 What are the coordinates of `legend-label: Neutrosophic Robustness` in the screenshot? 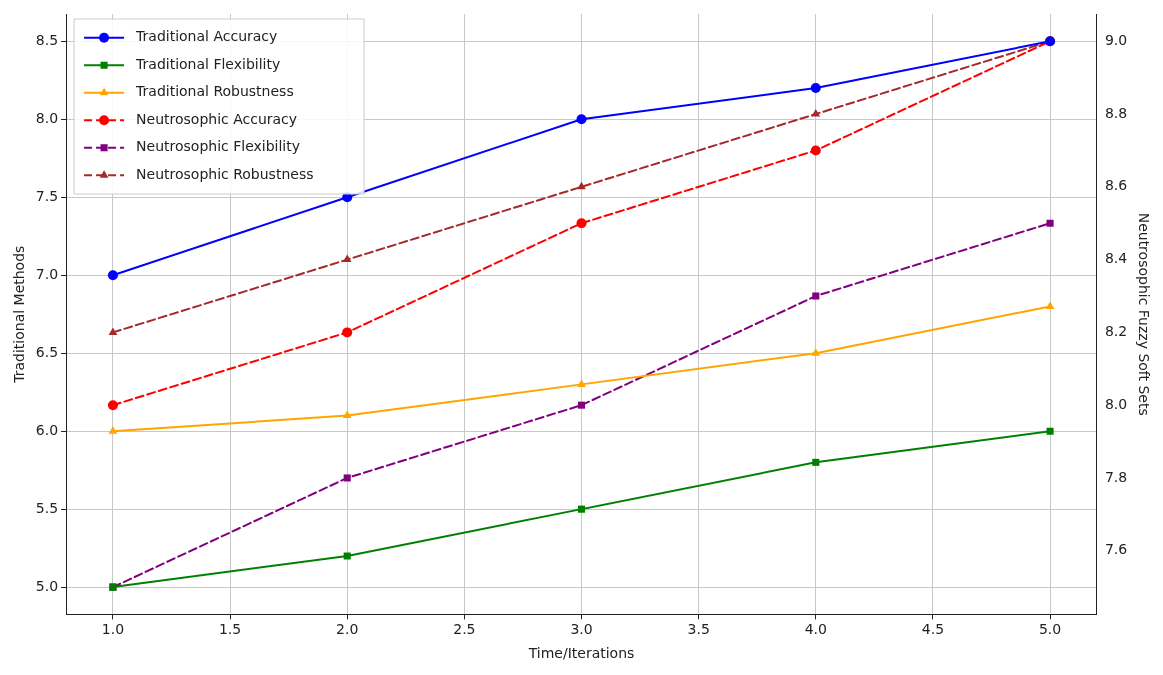 It's located at (225, 173).